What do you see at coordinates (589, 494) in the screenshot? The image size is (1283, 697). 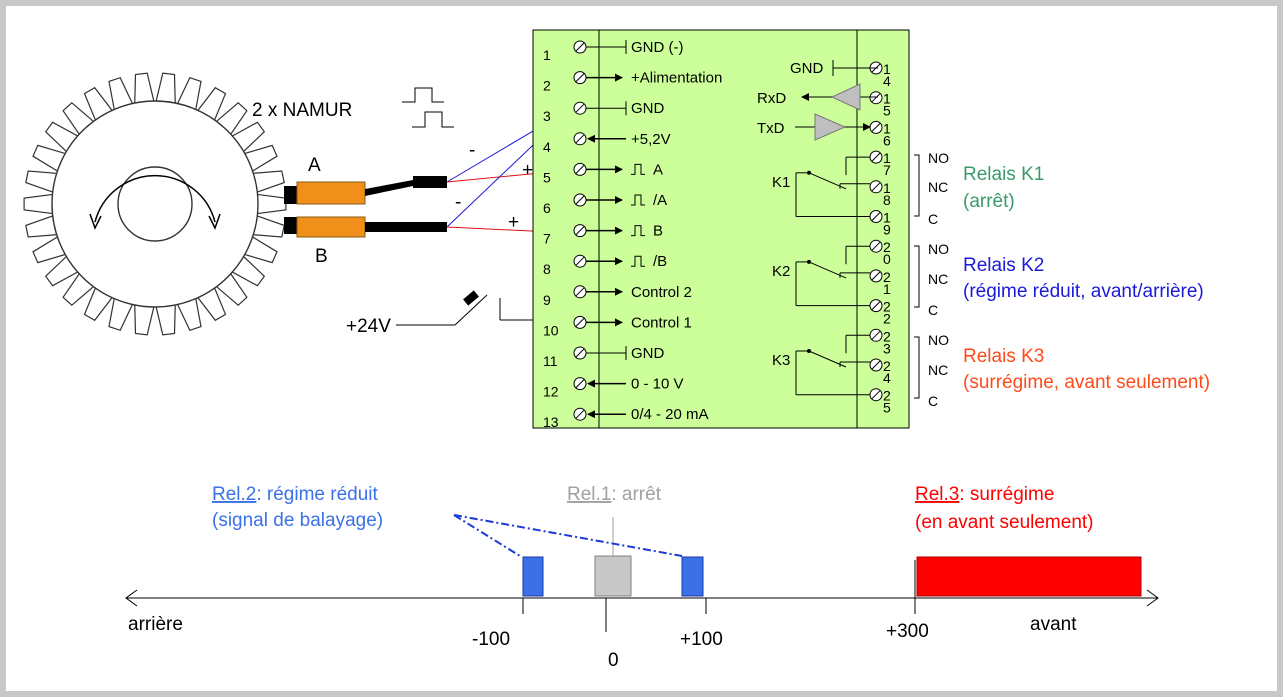 I see `rel1-link: Rel.1` at bounding box center [589, 494].